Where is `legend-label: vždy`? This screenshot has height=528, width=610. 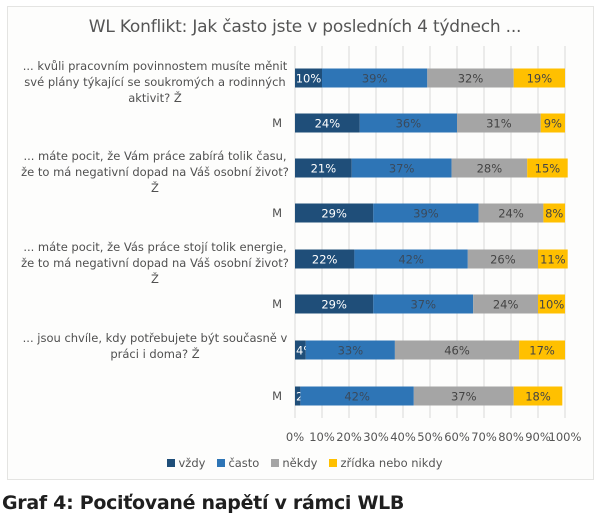 legend-label: vždy is located at coordinates (192, 463).